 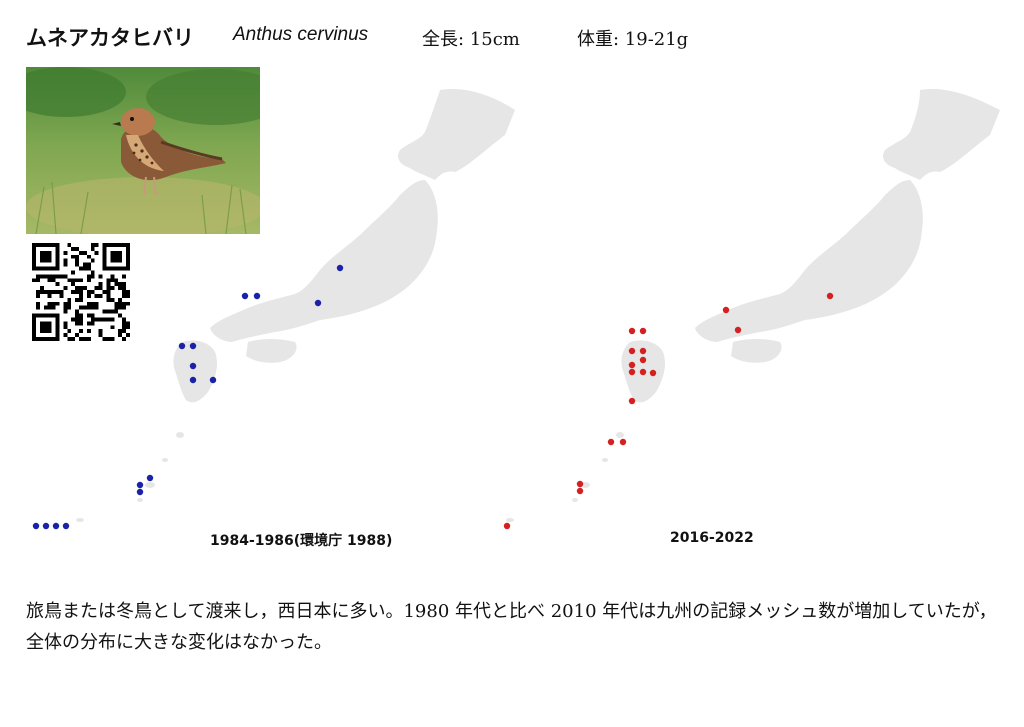 I want to click on japanese-name: ムネアカタヒバリ, so click(x=110, y=38).